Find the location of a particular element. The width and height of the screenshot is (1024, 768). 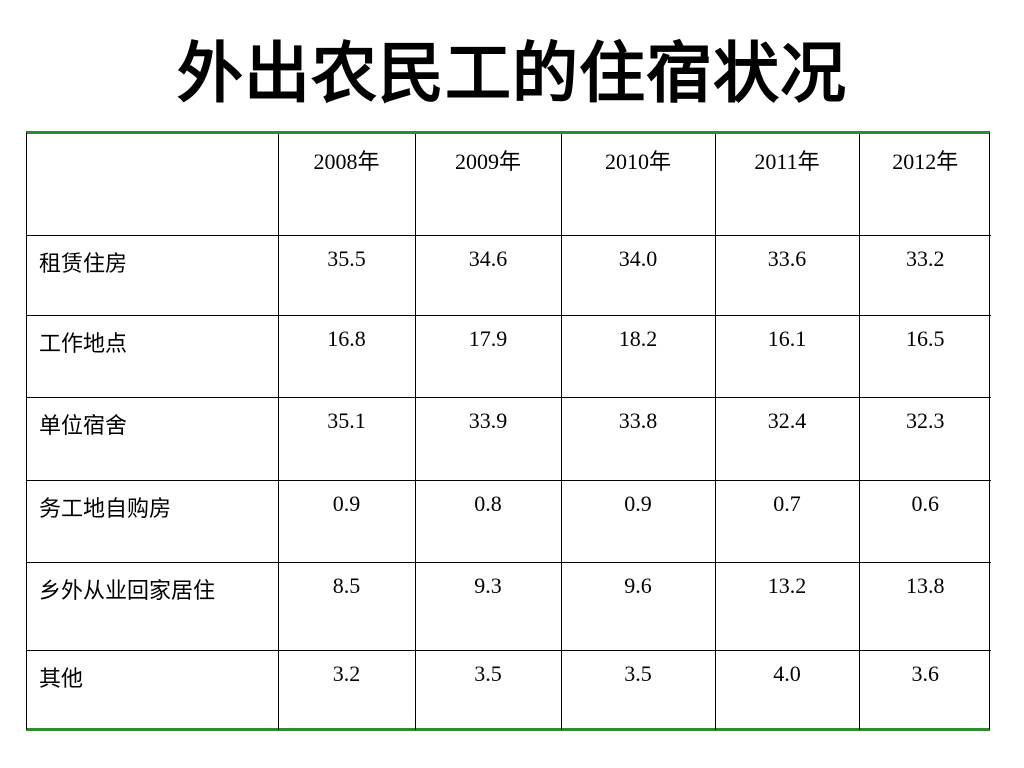

column-header: 2009年 is located at coordinates (488, 185).